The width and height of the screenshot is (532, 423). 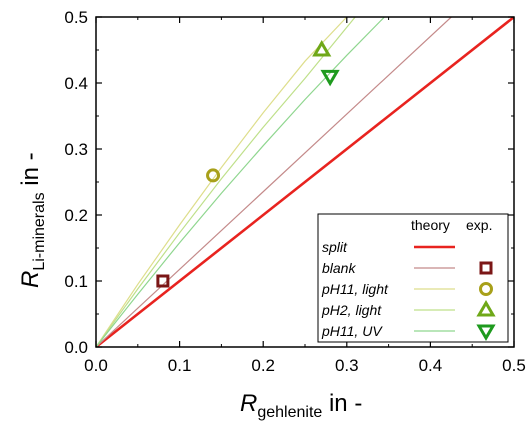 I want to click on x-tick-label: 0.5, so click(x=514, y=365).